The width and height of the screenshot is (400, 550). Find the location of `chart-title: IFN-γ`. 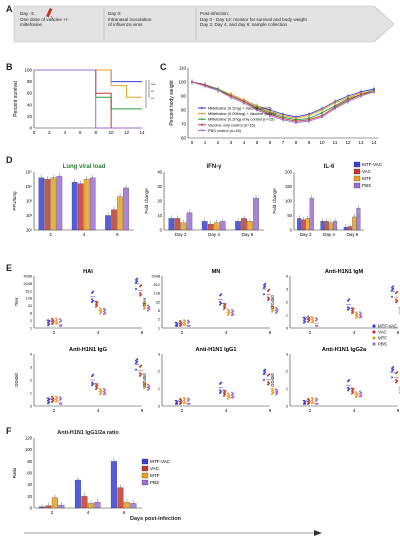

chart-title: IFN-γ is located at coordinates (215, 167).